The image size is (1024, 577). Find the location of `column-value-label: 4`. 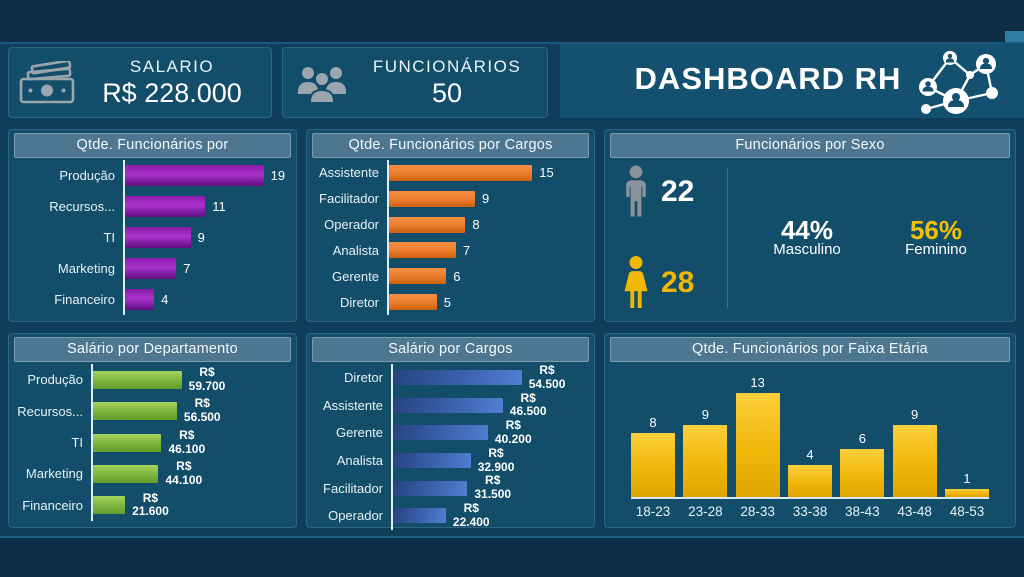

column-value-label: 4 is located at coordinates (810, 454).